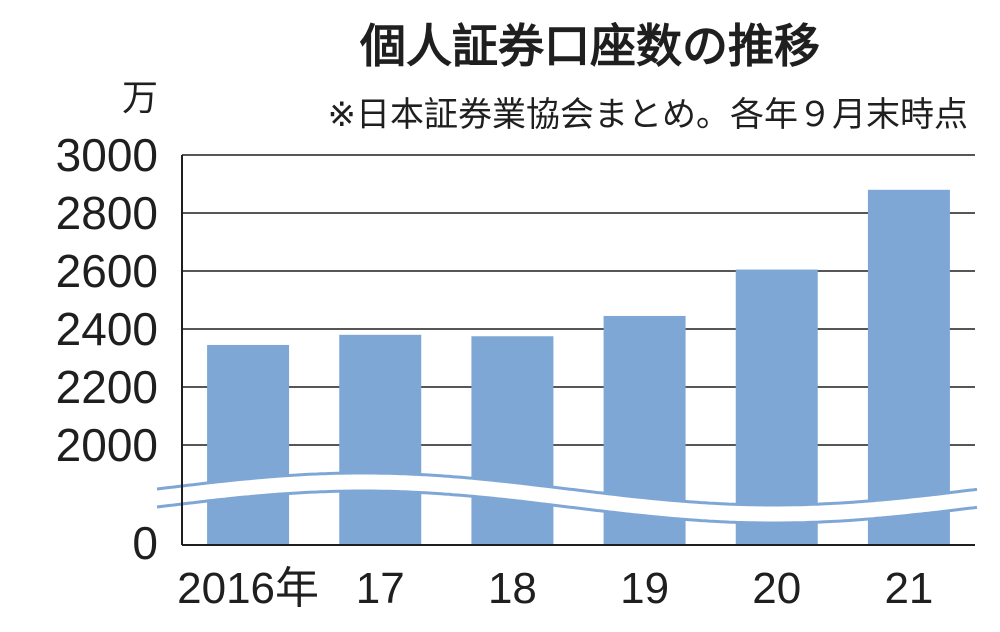 This screenshot has width=1000, height=632. I want to click on y-tick-label: 2800, so click(107, 213).